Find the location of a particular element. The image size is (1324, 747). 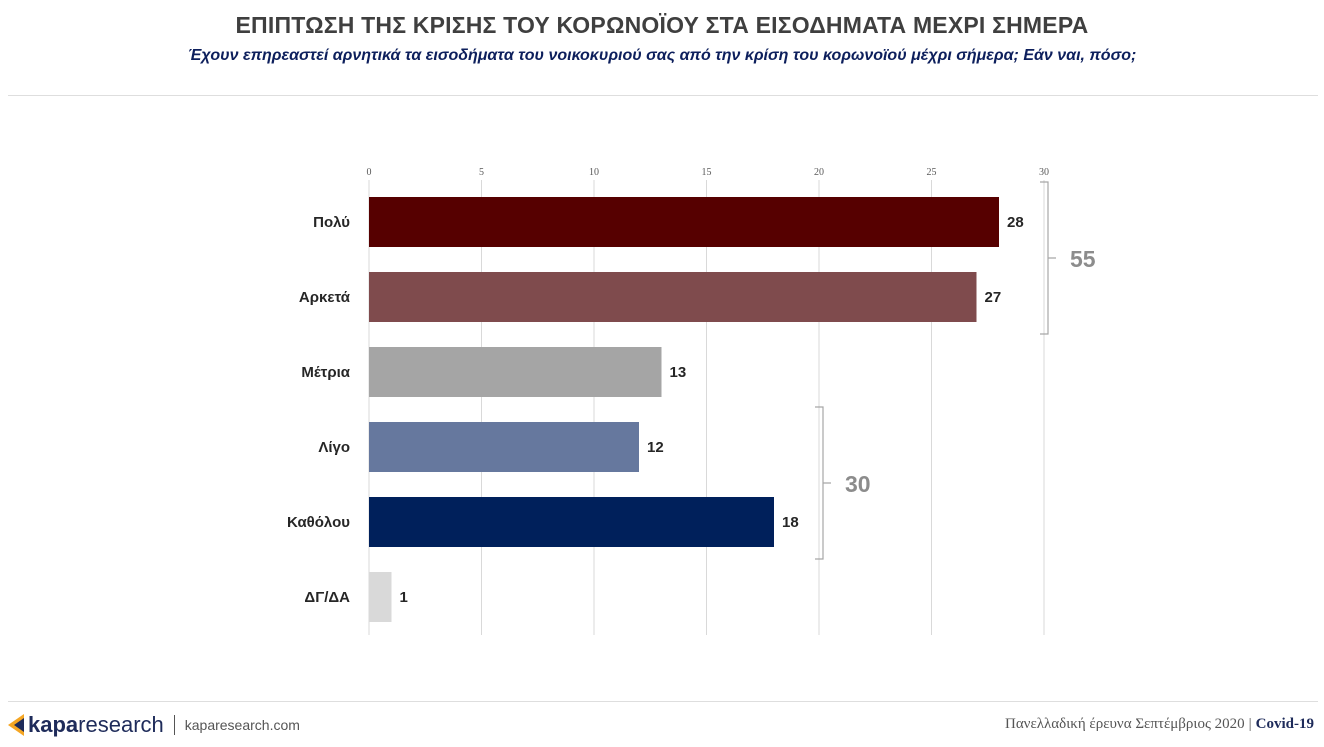

group-total-label: 55 is located at coordinates (1083, 259).